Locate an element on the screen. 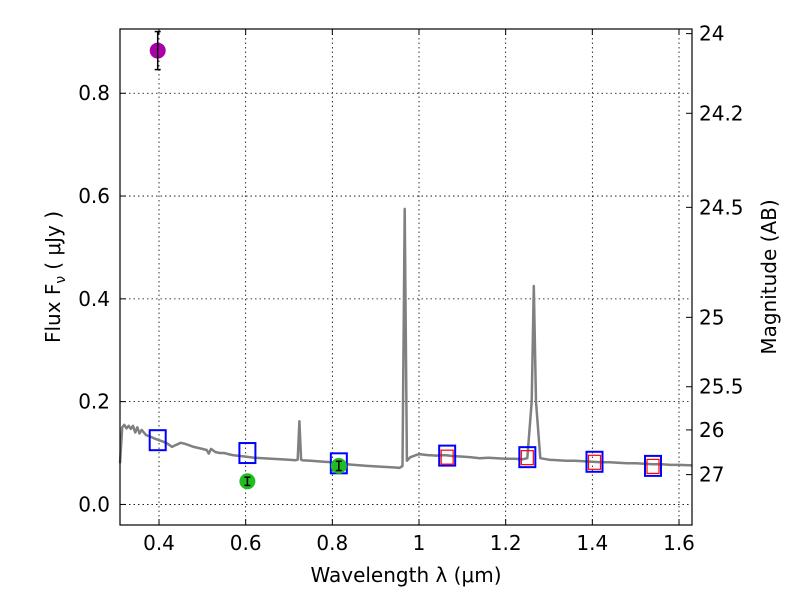 This screenshot has width=800, height=600. x-tick-label: 1.4 is located at coordinates (592, 543).